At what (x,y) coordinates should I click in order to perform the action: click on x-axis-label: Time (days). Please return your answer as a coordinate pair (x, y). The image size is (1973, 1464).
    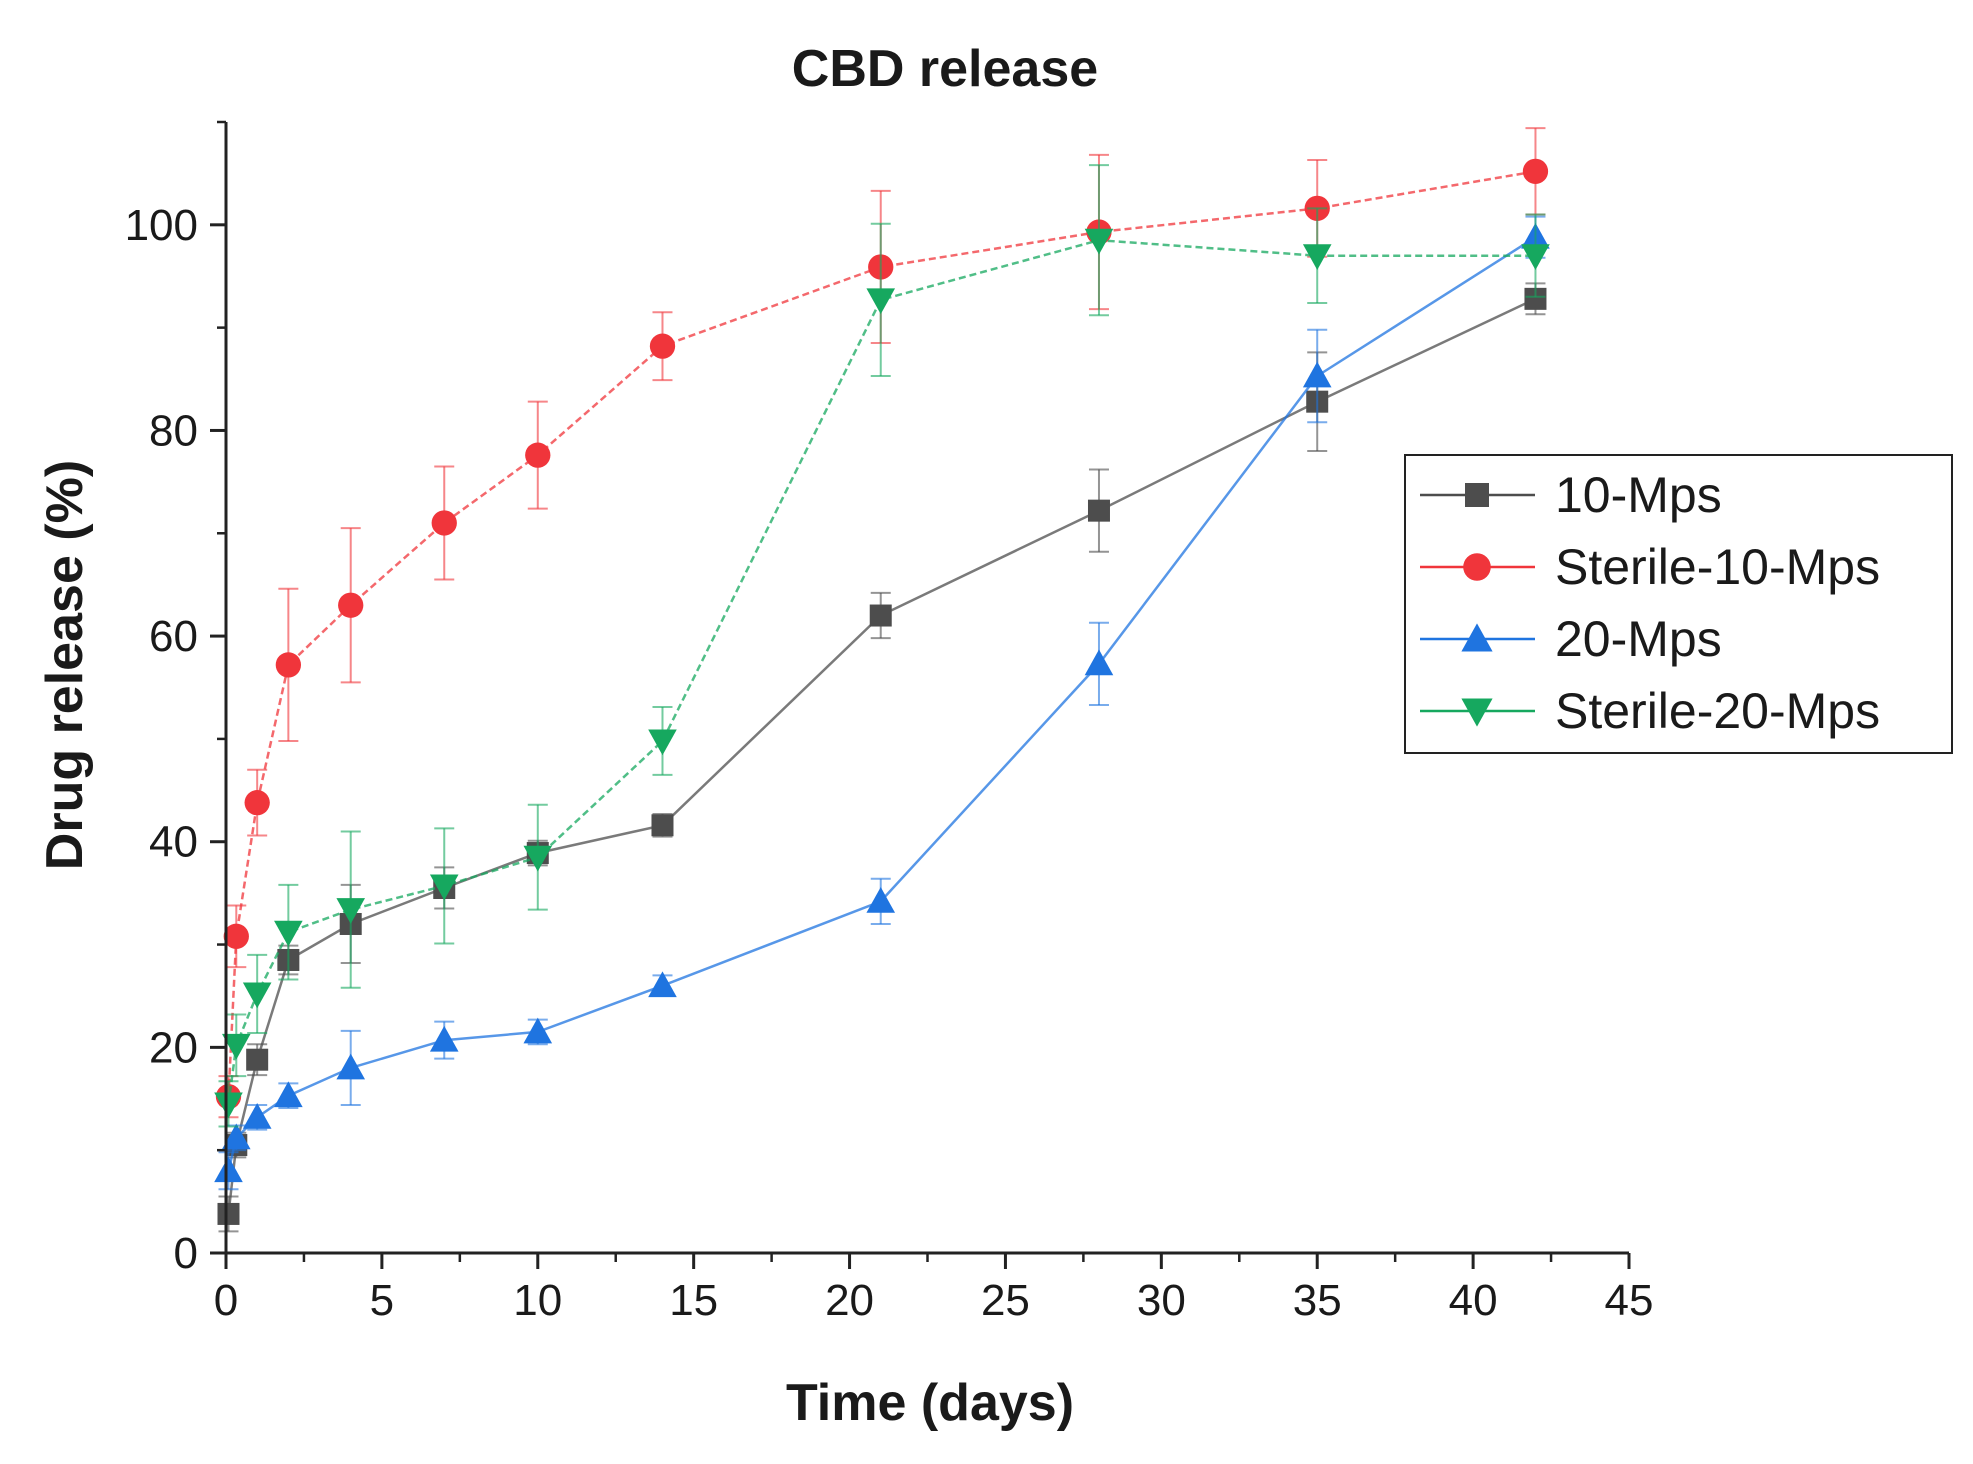
    Looking at the image, I should click on (930, 1403).